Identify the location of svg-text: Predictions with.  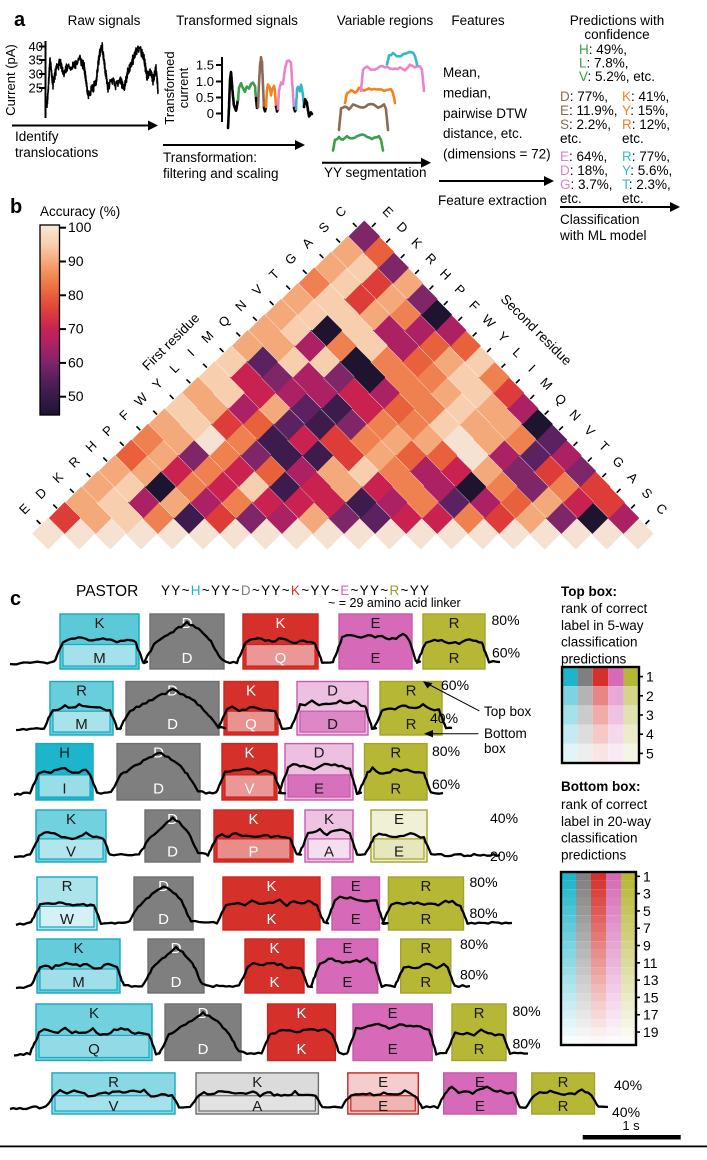
(617, 20).